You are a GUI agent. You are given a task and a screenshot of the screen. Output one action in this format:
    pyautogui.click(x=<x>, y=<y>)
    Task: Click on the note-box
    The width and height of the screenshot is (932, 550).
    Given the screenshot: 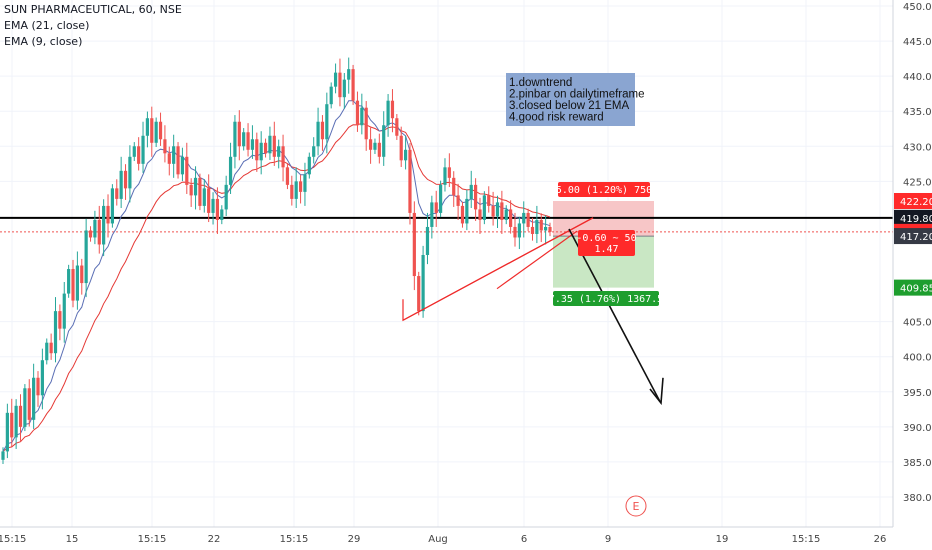 What is the action you would take?
    pyautogui.click(x=570, y=99)
    